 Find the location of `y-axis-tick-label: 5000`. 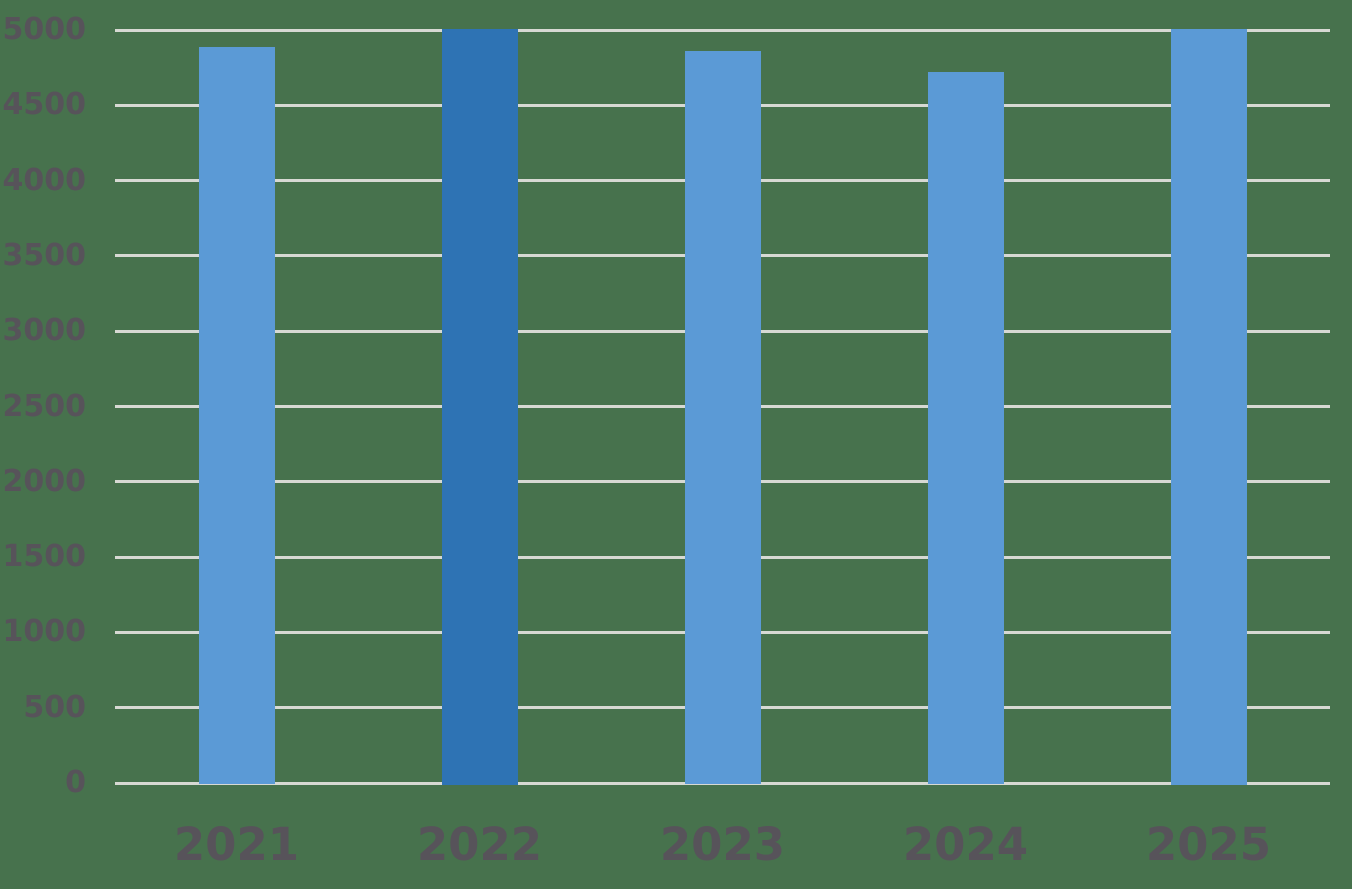

y-axis-tick-label: 5000 is located at coordinates (44, 29).